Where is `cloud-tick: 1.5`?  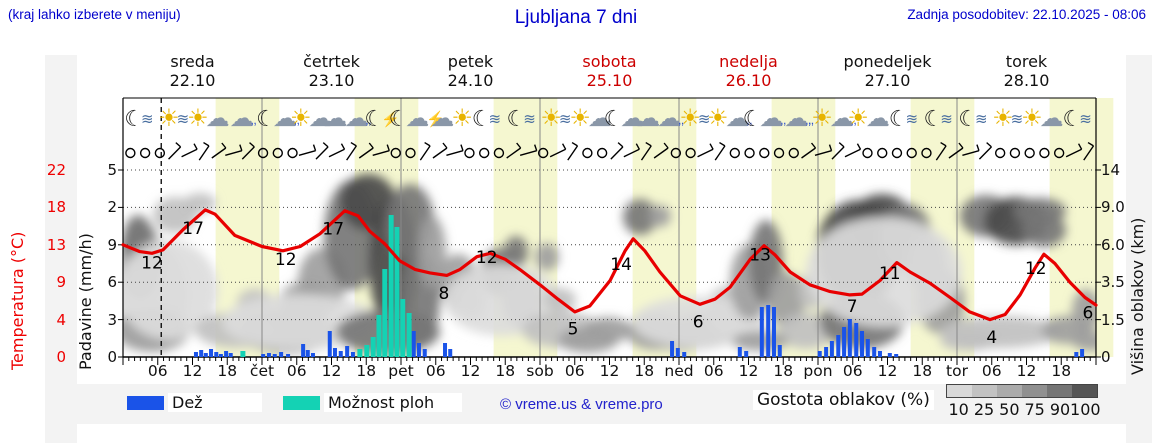
cloud-tick: 1.5 is located at coordinates (1113, 319).